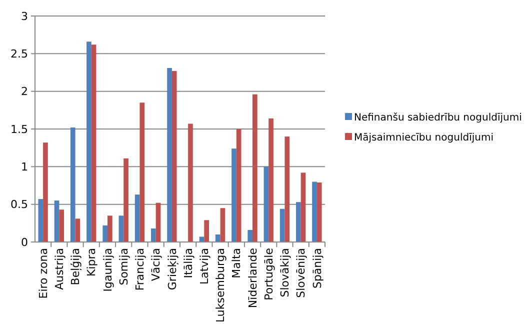 This screenshot has width=525, height=324. Describe the element at coordinates (24, 16) in the screenshot. I see `y-tick-label: 3` at that location.